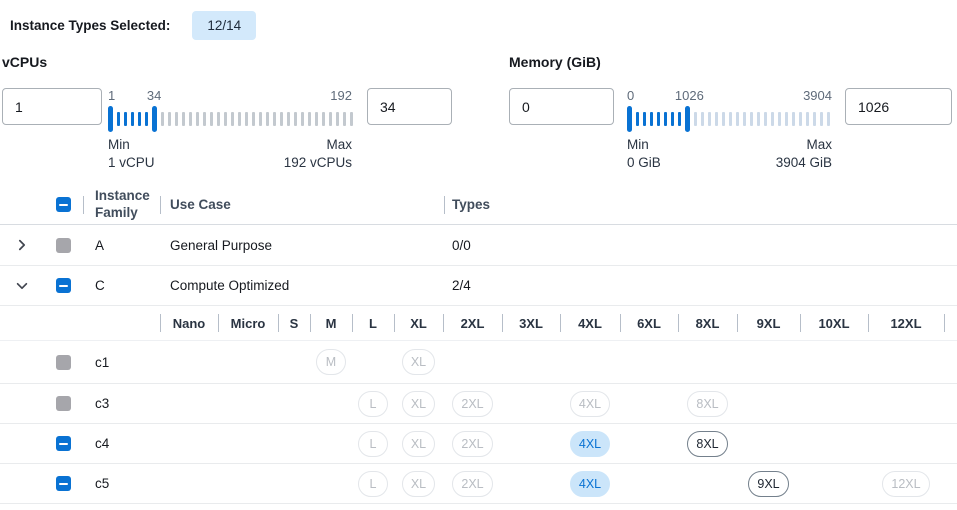  Describe the element at coordinates (63, 286) in the screenshot. I see `family-checkbox-C` at that location.